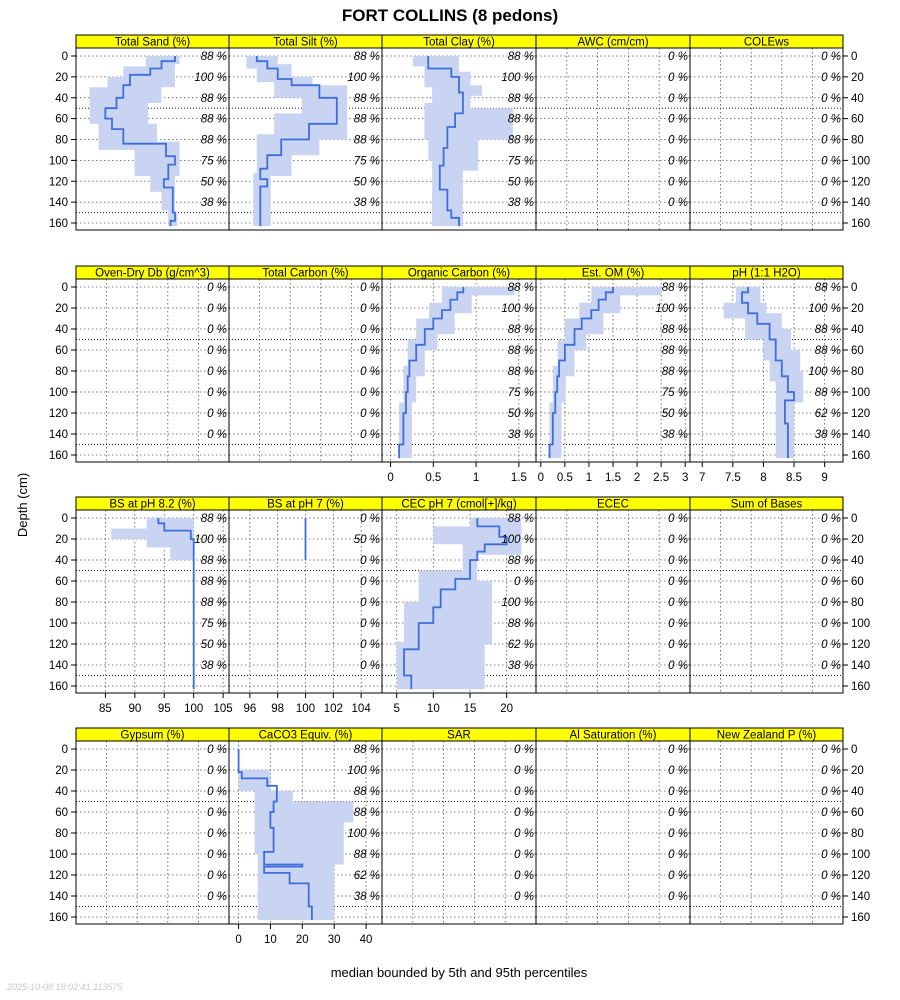 The image size is (900, 1000). Describe the element at coordinates (763, 478) in the screenshot. I see `x-tick-label: 8` at that location.